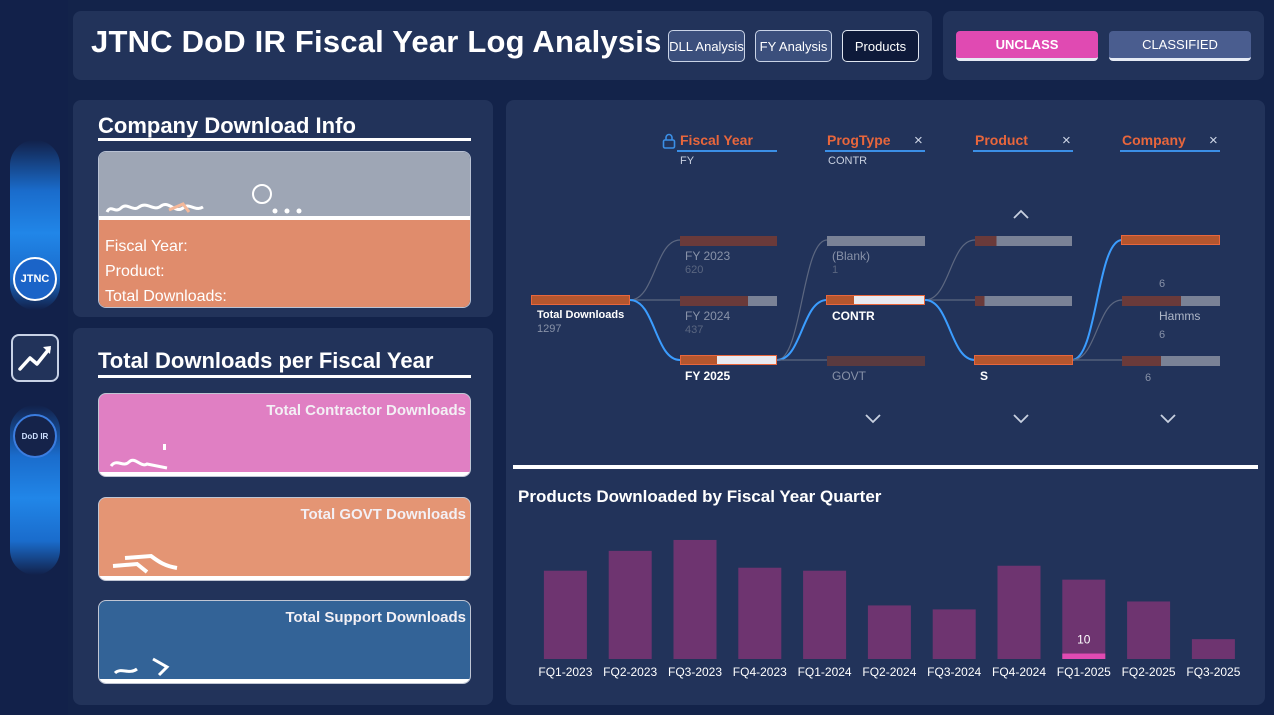  I want to click on redacted-value-artifact-icon, so click(141, 667).